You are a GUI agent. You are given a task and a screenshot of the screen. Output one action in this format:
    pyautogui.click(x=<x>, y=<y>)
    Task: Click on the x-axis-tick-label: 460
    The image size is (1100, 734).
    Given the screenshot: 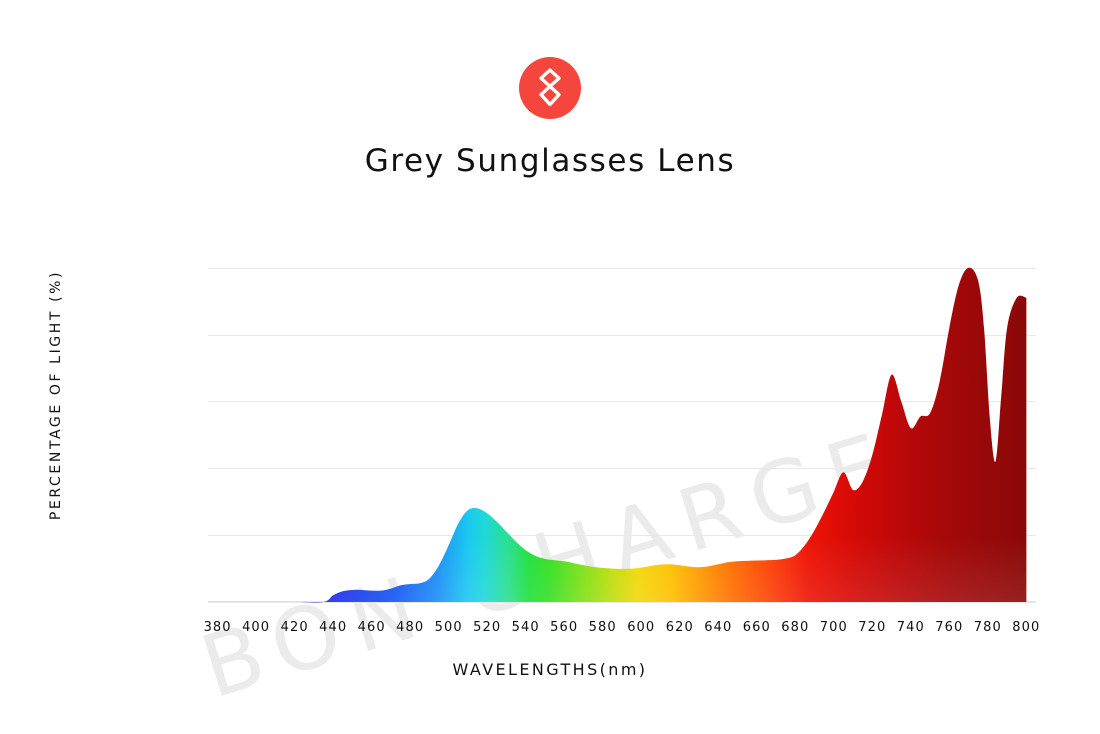 What is the action you would take?
    pyautogui.click(x=371, y=627)
    